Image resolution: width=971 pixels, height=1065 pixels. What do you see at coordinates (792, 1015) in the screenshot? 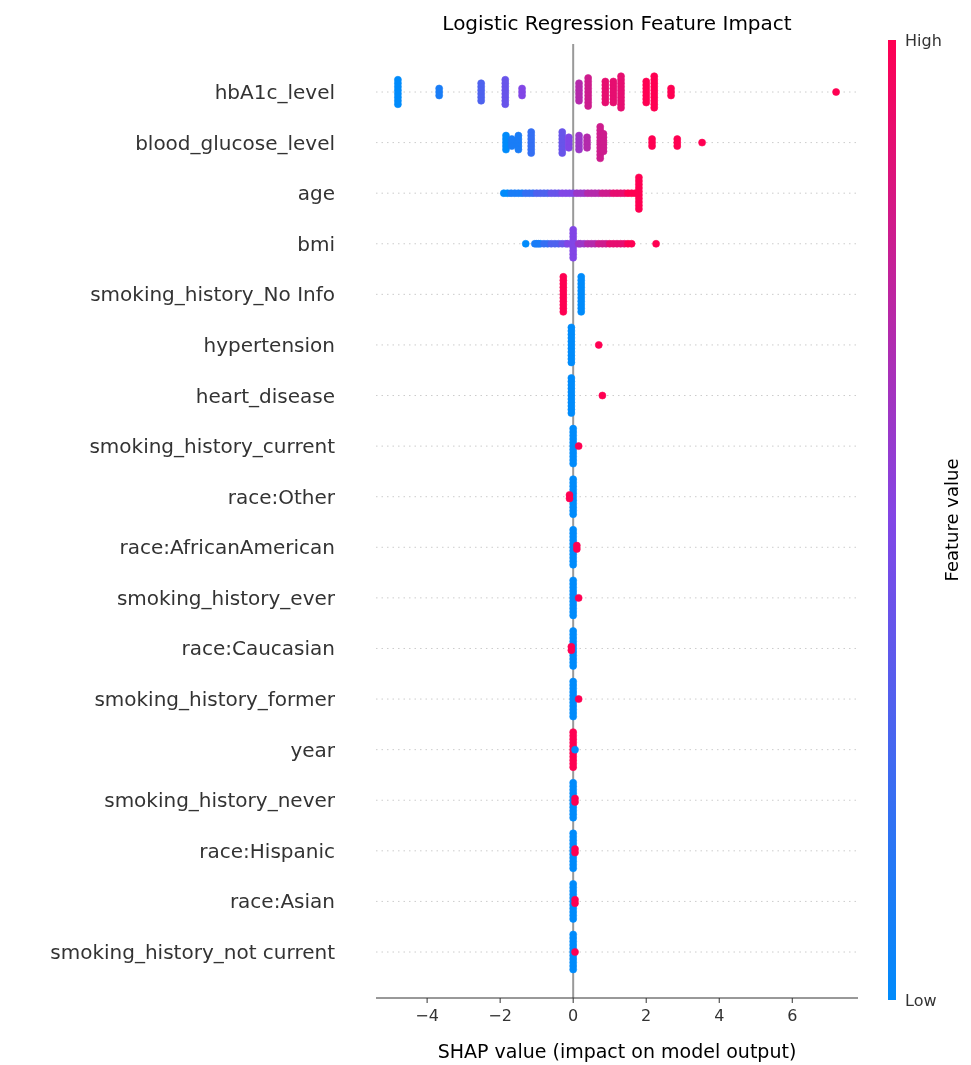
I see `x-tick-label: 6` at bounding box center [792, 1015].